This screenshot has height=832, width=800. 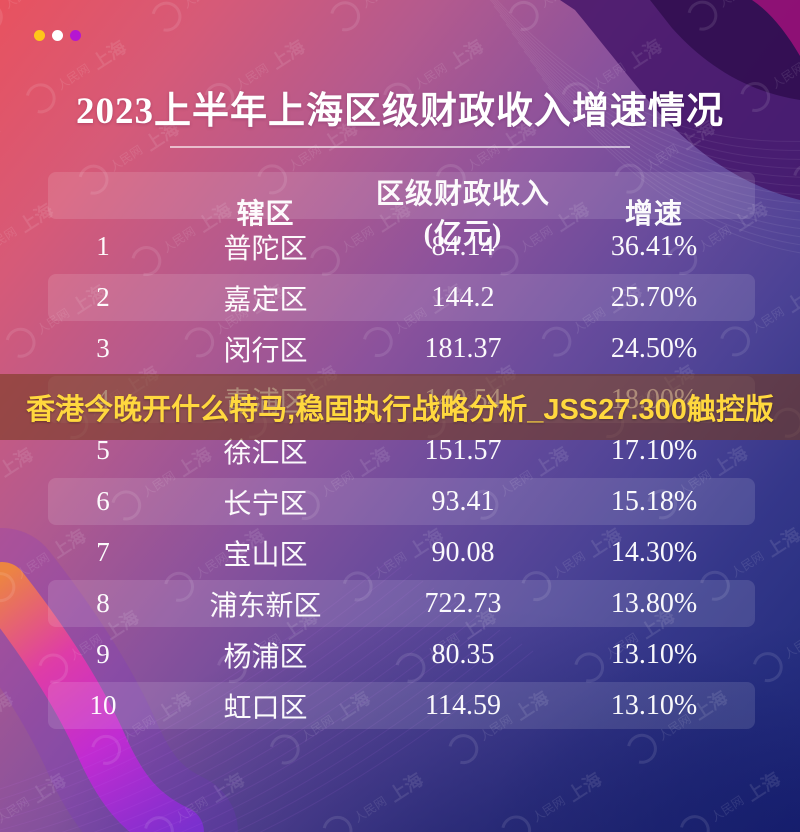 What do you see at coordinates (39, 35) in the screenshot?
I see `window-dot-yellow` at bounding box center [39, 35].